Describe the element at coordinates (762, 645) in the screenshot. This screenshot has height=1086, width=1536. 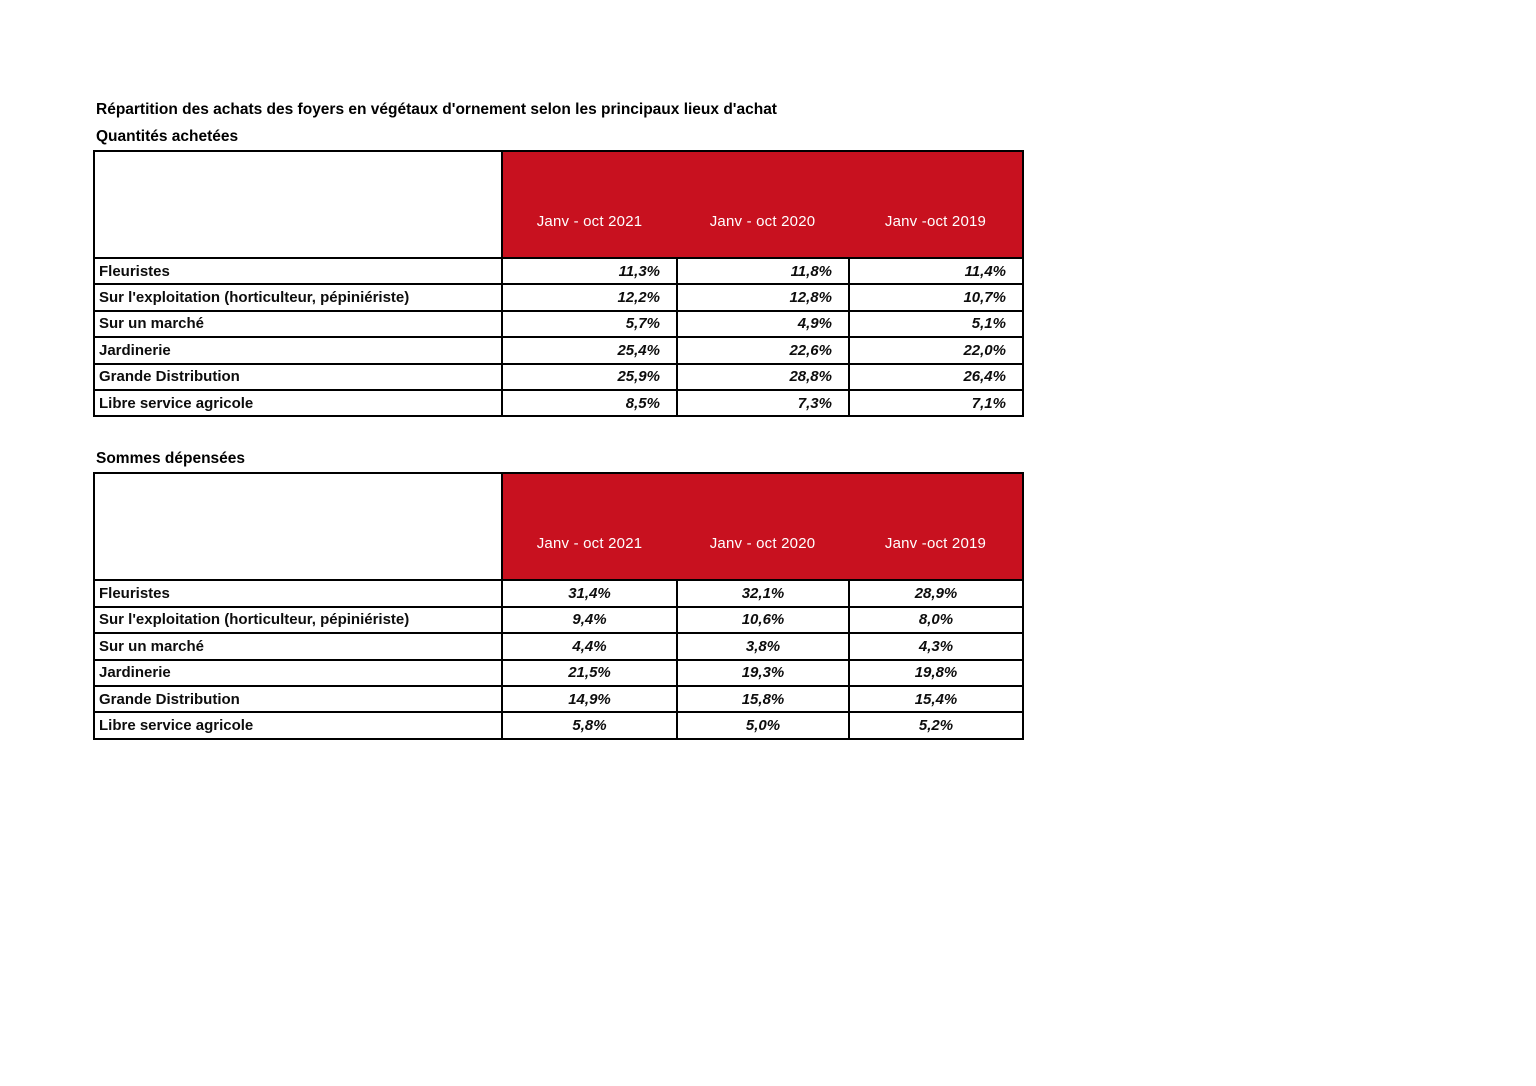
I see `value-cell: 3,8%` at that location.